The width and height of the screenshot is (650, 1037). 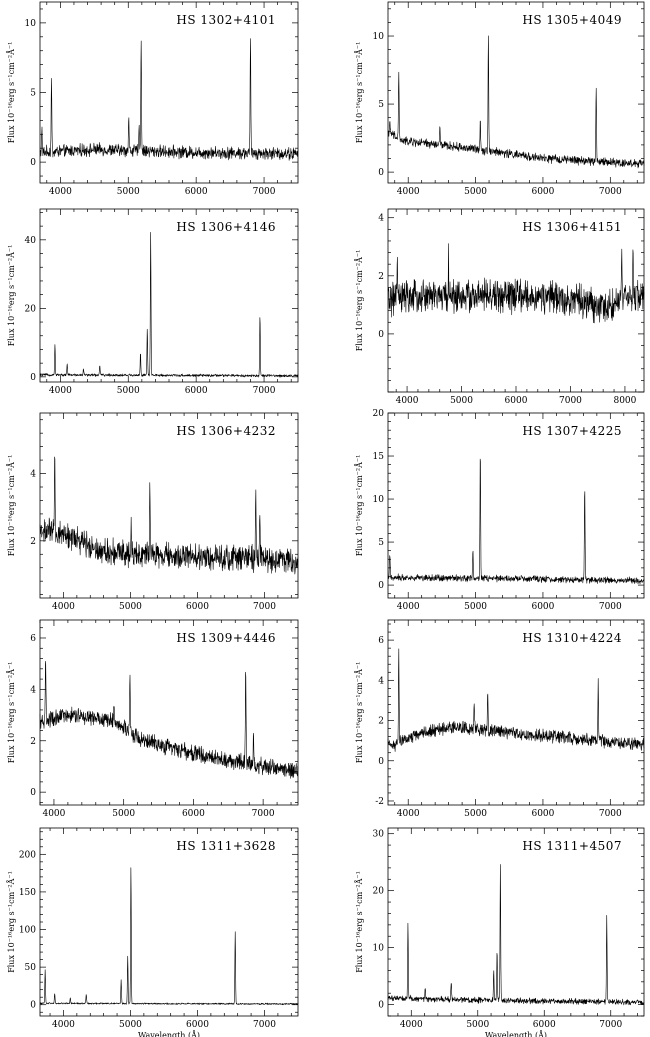 I want to click on panel-title: HS 1306+4146, so click(x=226, y=227).